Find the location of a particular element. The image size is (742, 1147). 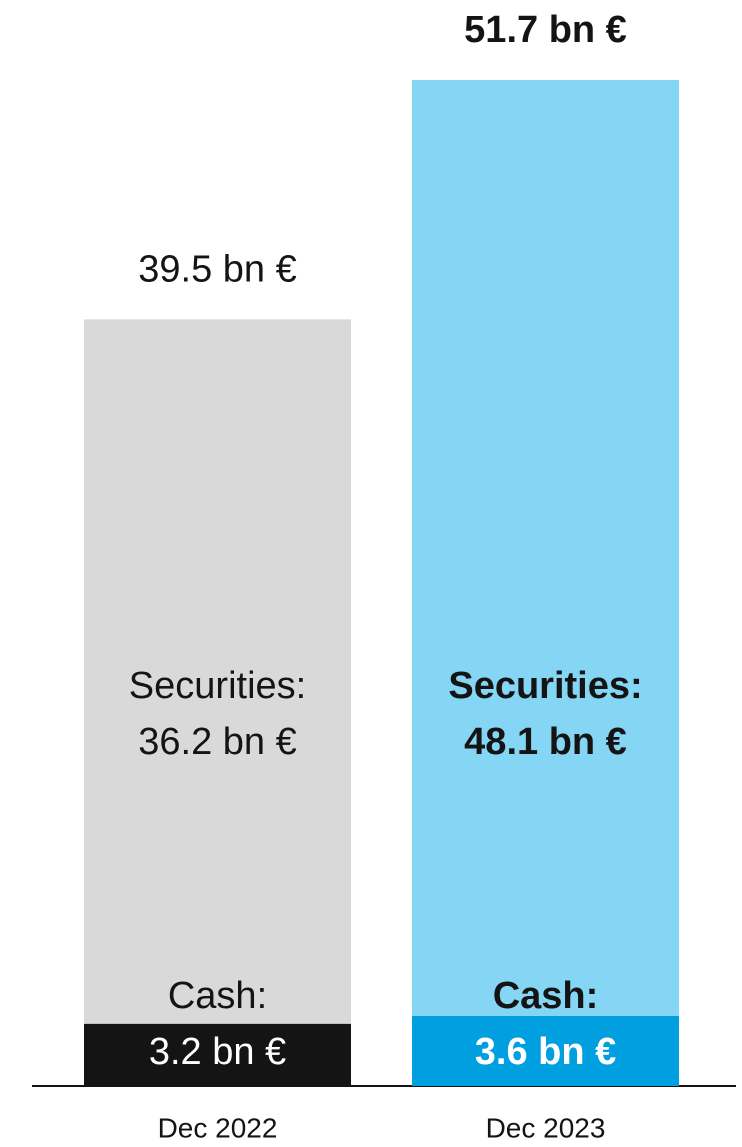

x-tick-label: Dec 2023 is located at coordinates (546, 1127).